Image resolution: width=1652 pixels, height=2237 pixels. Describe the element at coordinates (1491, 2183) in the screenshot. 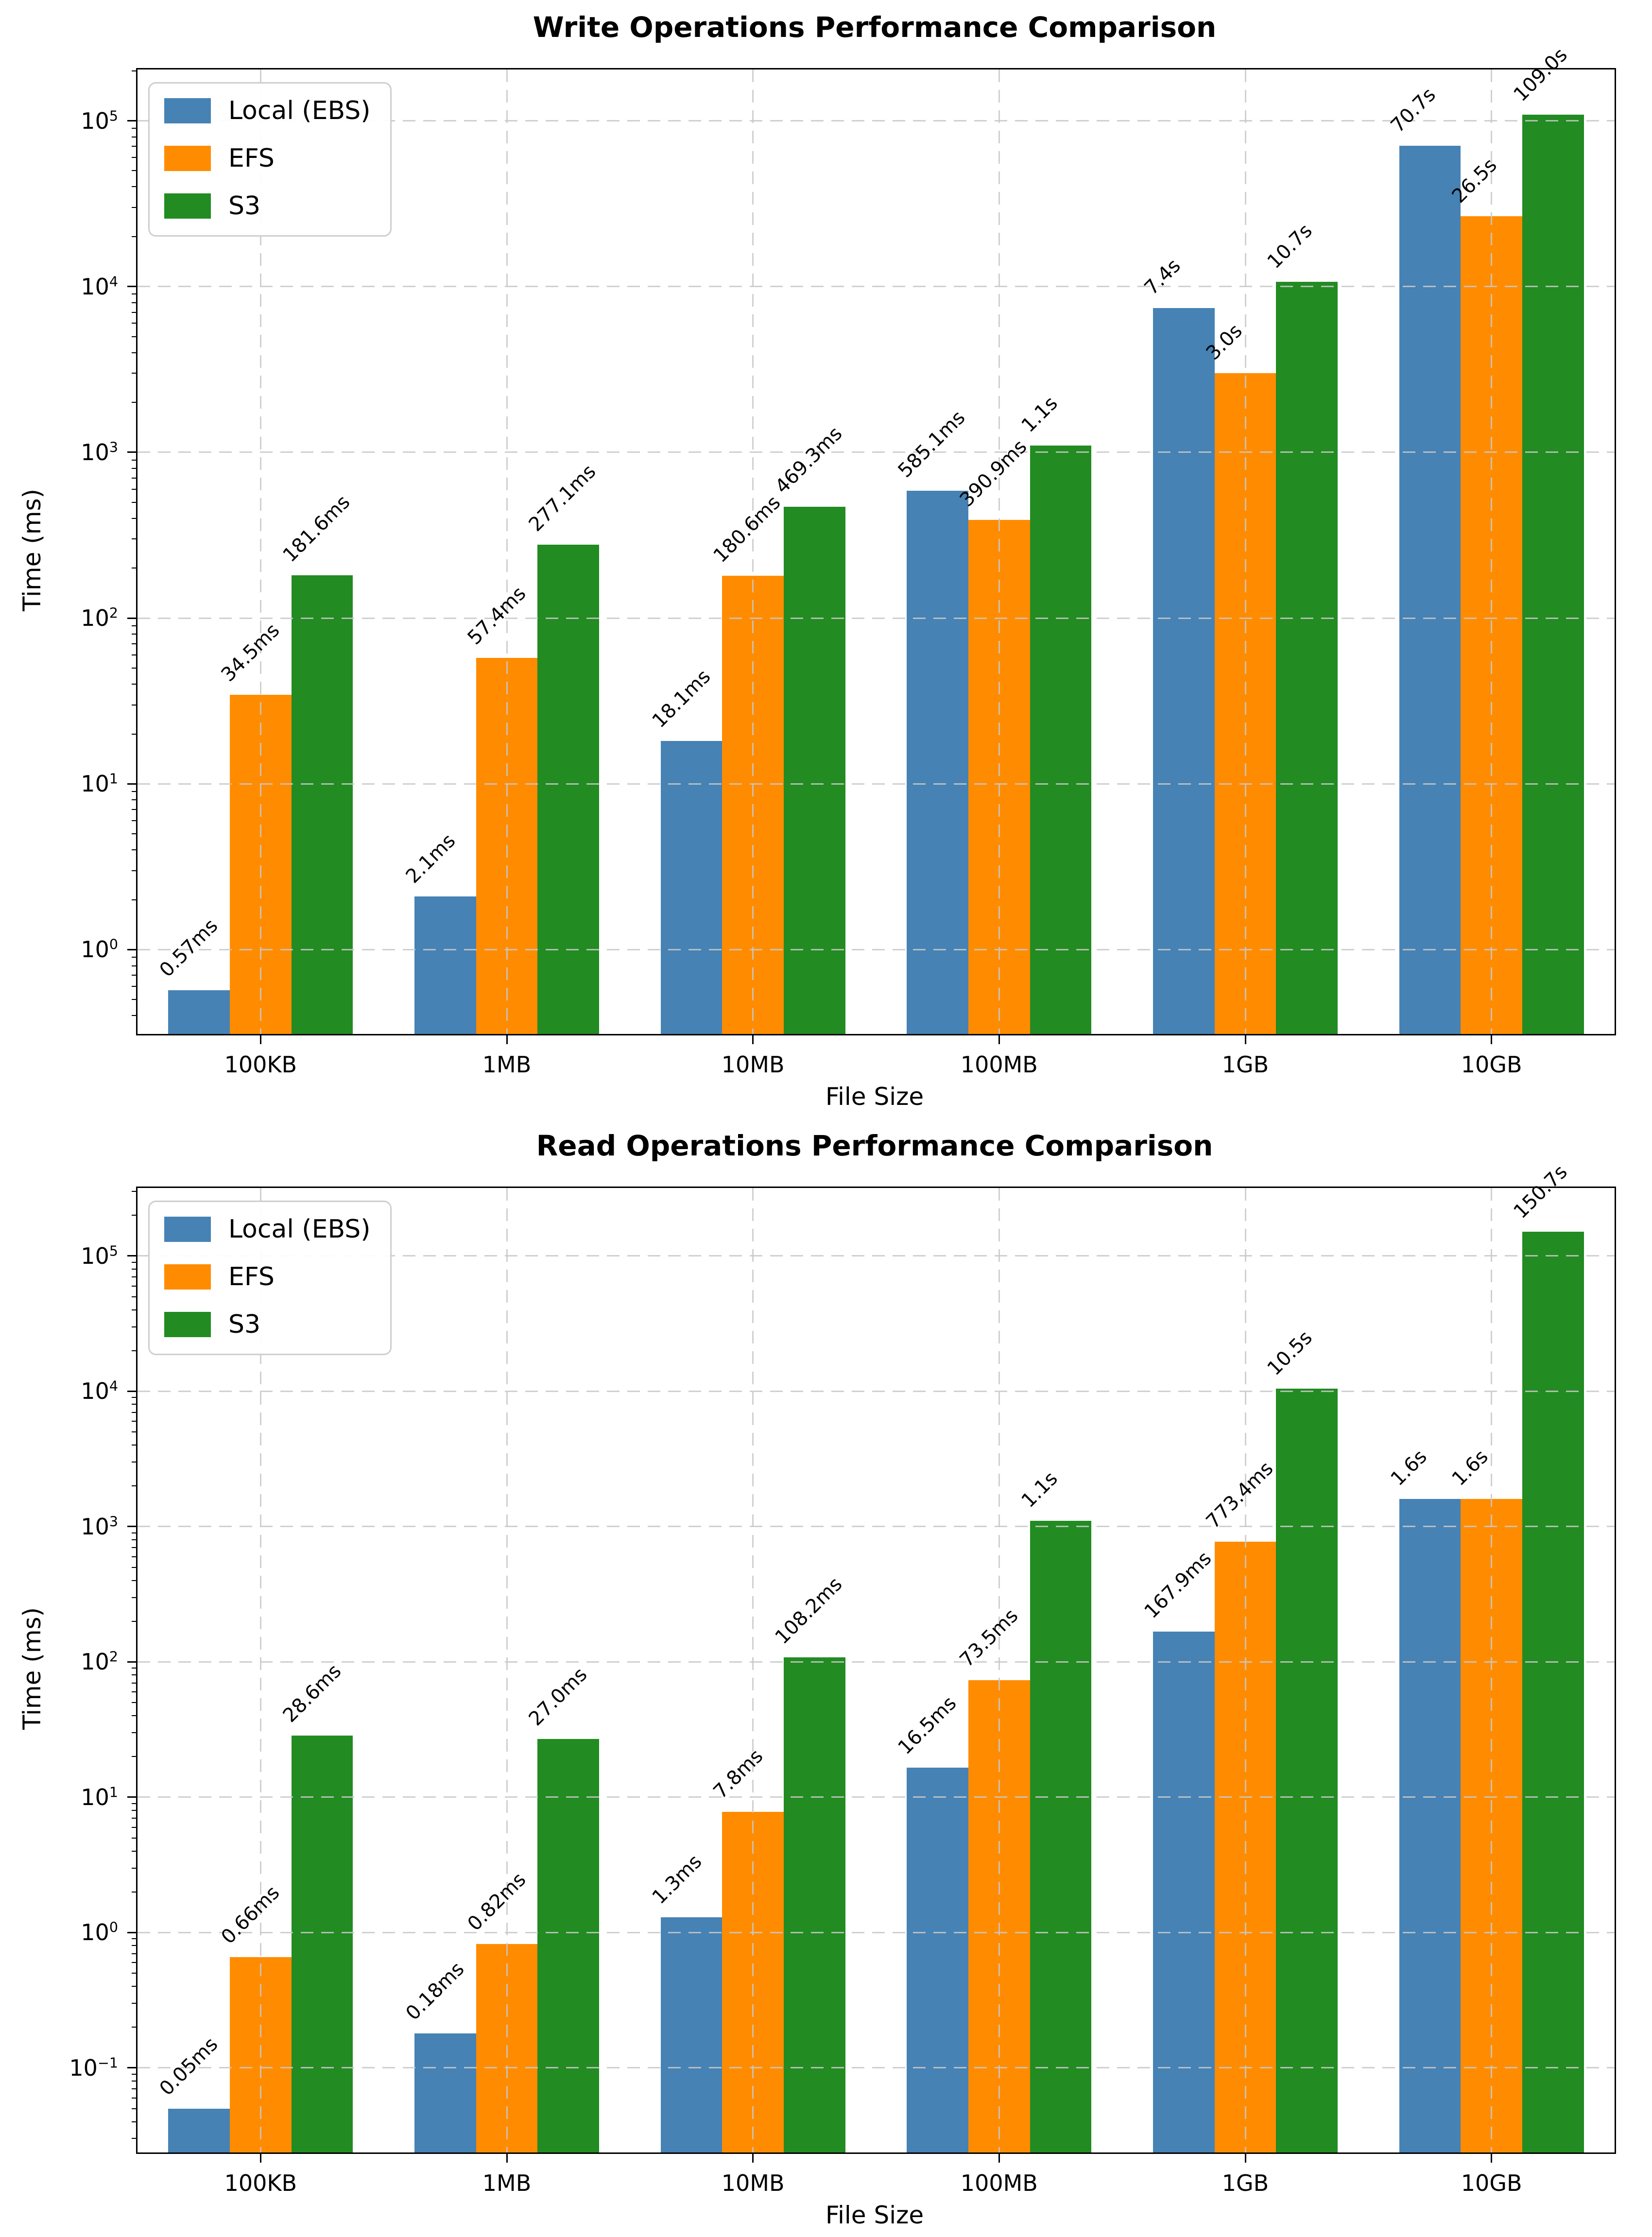

I see `x-tick-label: 10GB` at that location.